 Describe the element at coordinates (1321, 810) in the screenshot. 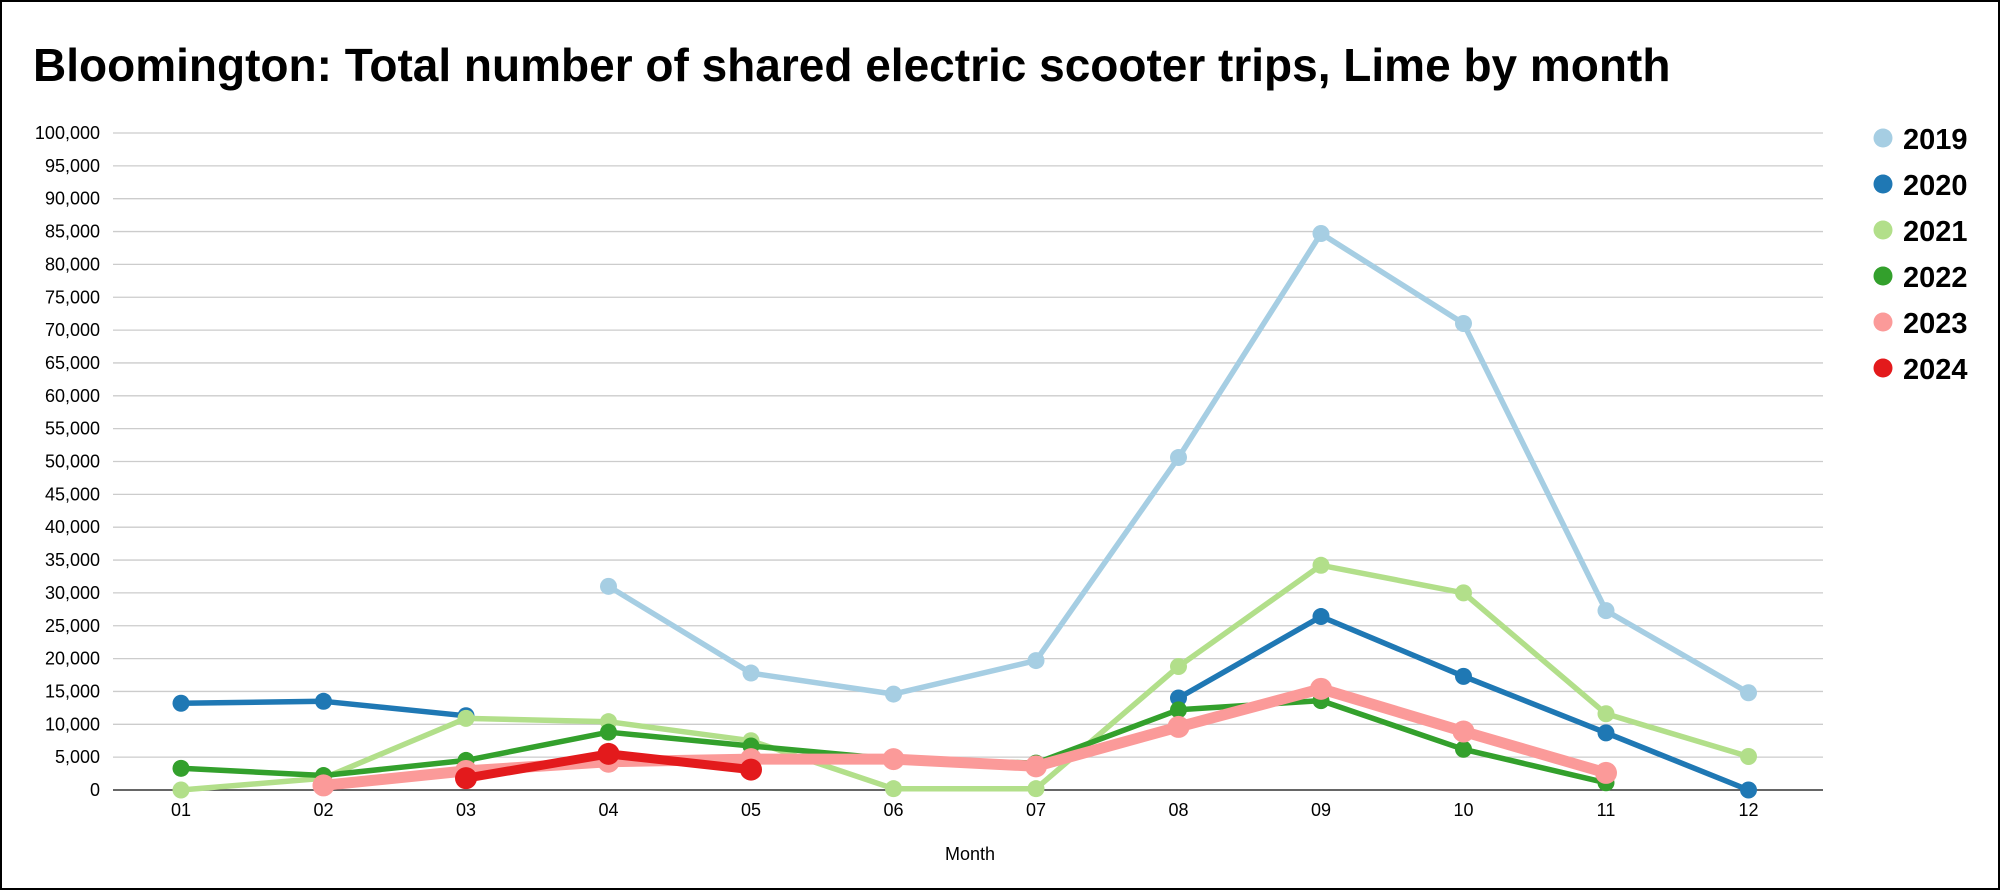

I see `x-tick-label: 09` at that location.